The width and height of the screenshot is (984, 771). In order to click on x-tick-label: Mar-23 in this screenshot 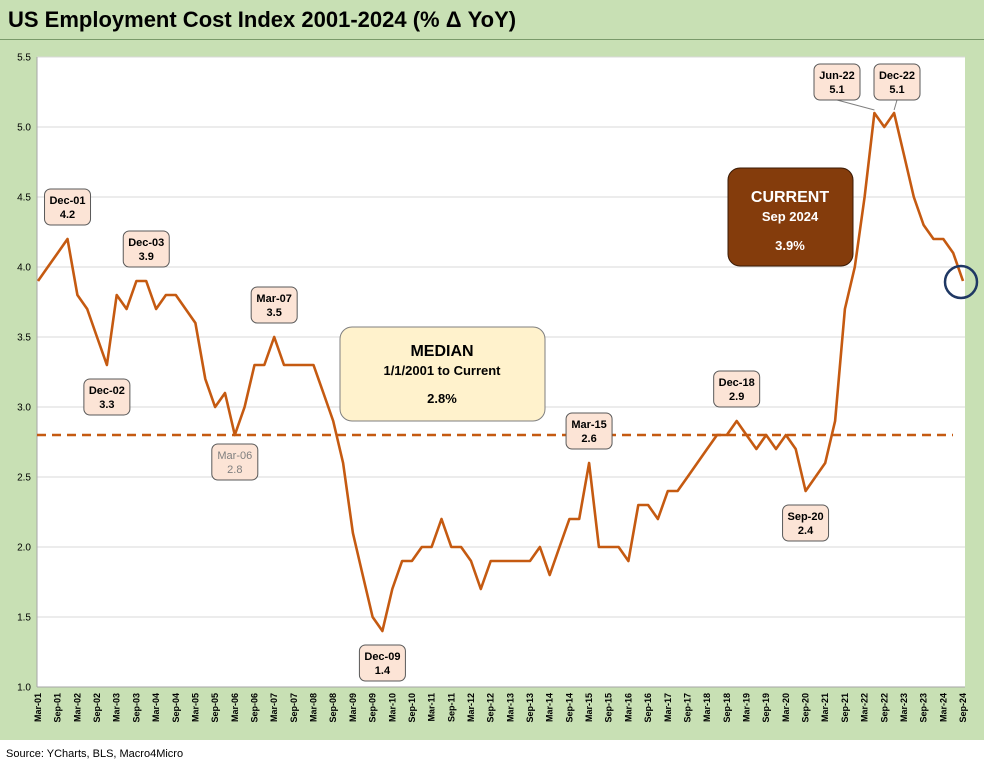, I will do `click(904, 707)`.